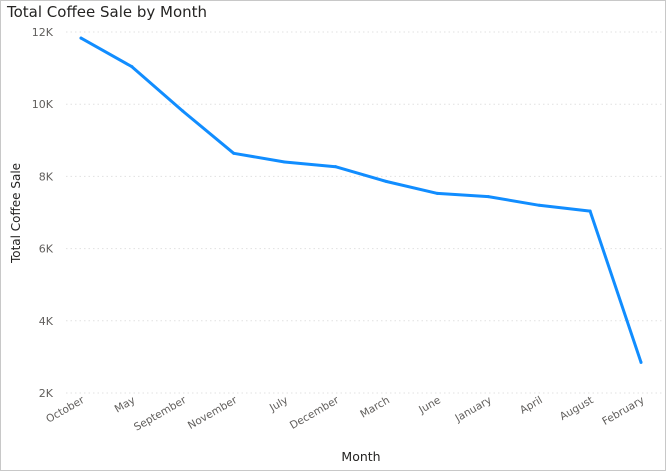 The height and width of the screenshot is (471, 666). I want to click on data-point-february, so click(641, 362).